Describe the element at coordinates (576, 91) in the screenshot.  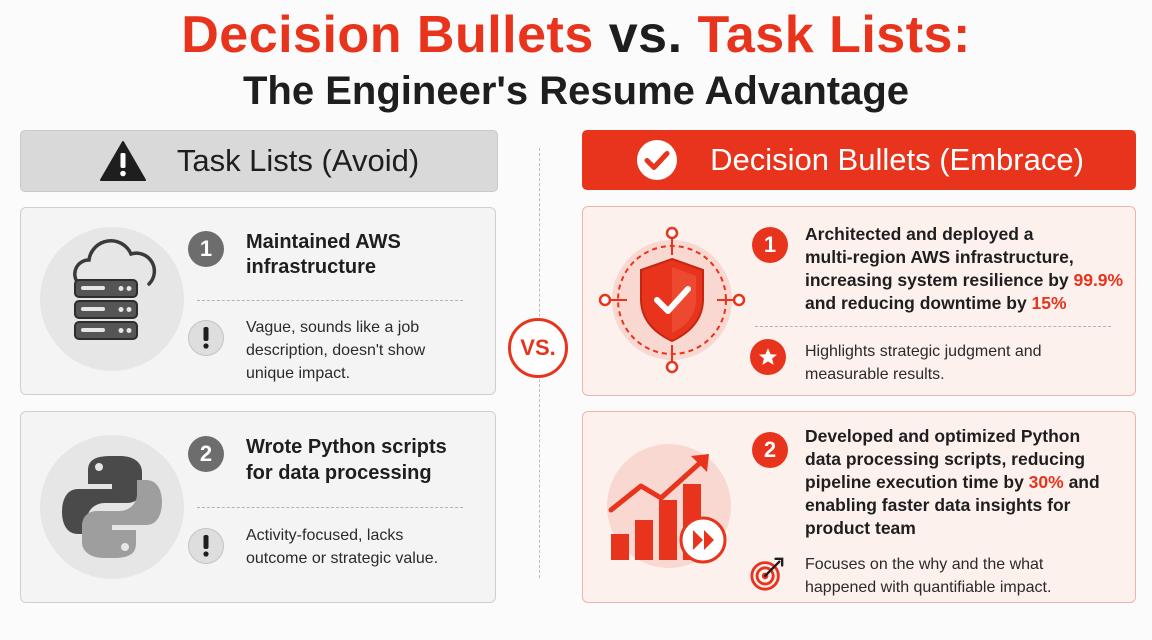
I see `page-subtitle: The Engineer's Resume Advantage` at that location.